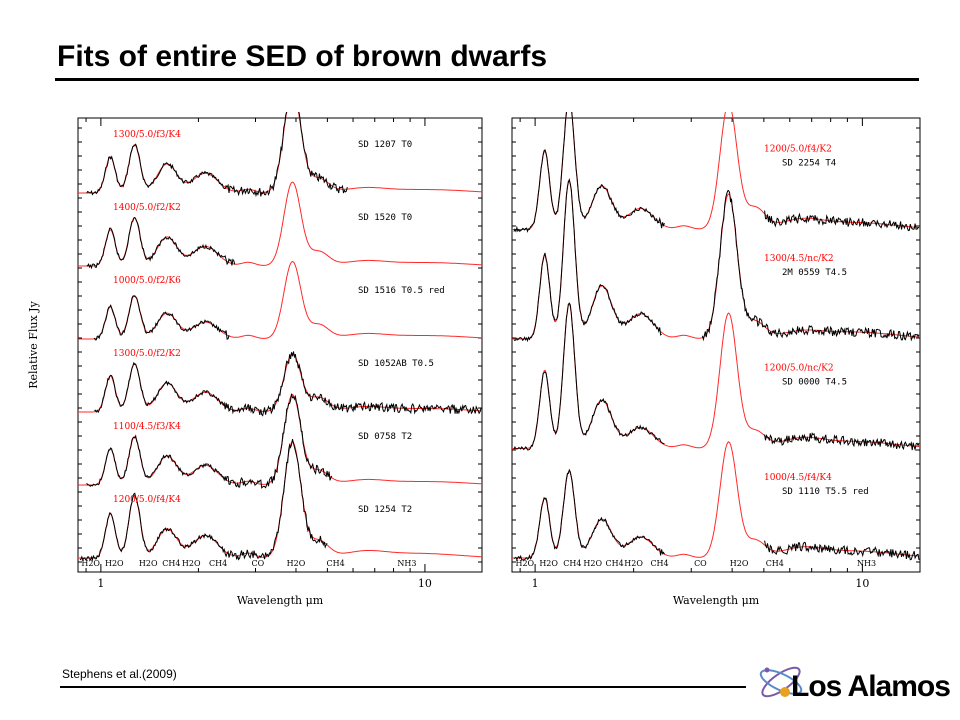  I want to click on model-parameters-label: 1200/5.0/f4/K4, so click(147, 500).